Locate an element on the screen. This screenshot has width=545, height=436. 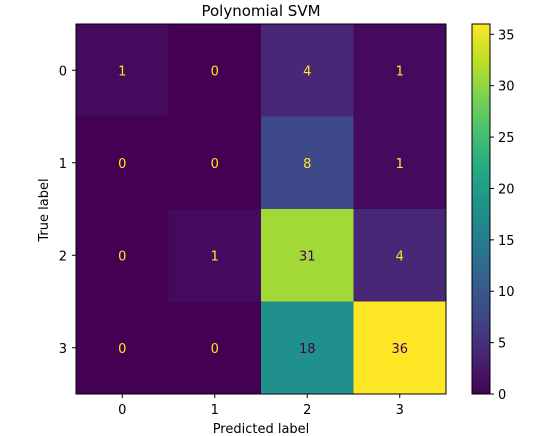
colorbar-ticks: 0 5 10 15 20 25 30 35 is located at coordinates (502, 215).